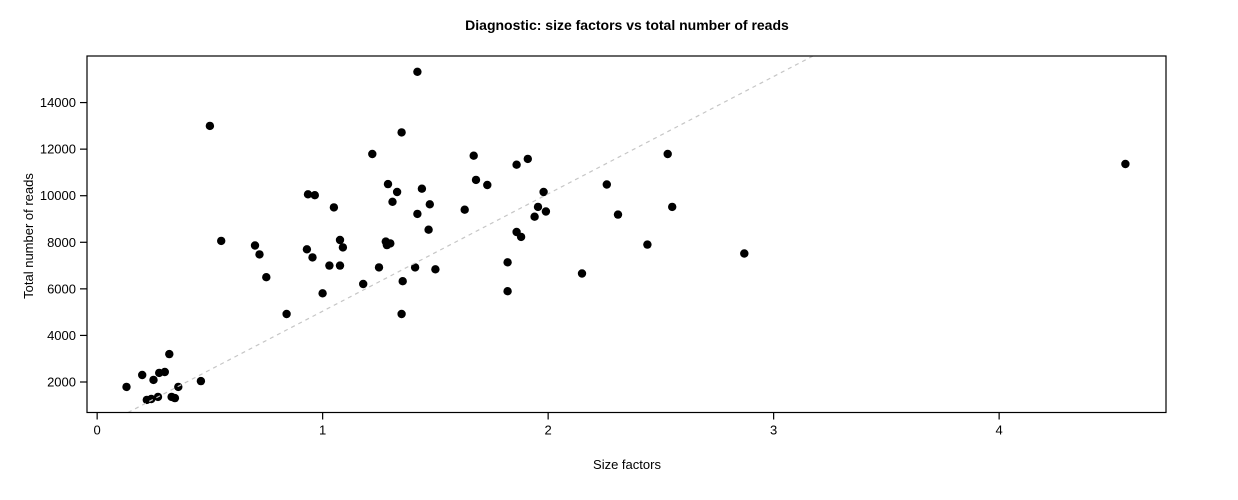 The image size is (1238, 500). Describe the element at coordinates (322, 430) in the screenshot. I see `x-tick-label: 1` at that location.